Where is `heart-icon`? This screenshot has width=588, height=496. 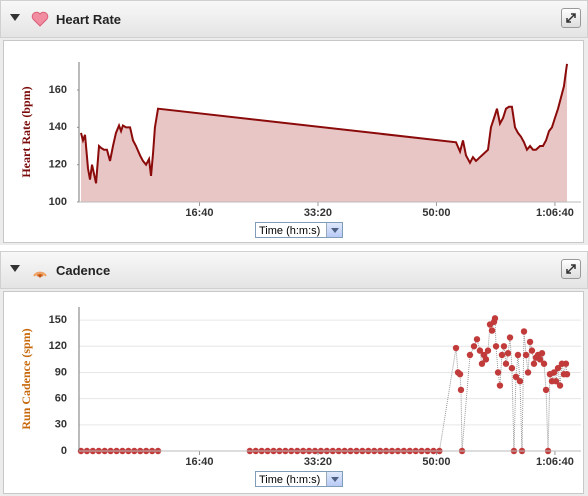 heart-icon is located at coordinates (40, 19).